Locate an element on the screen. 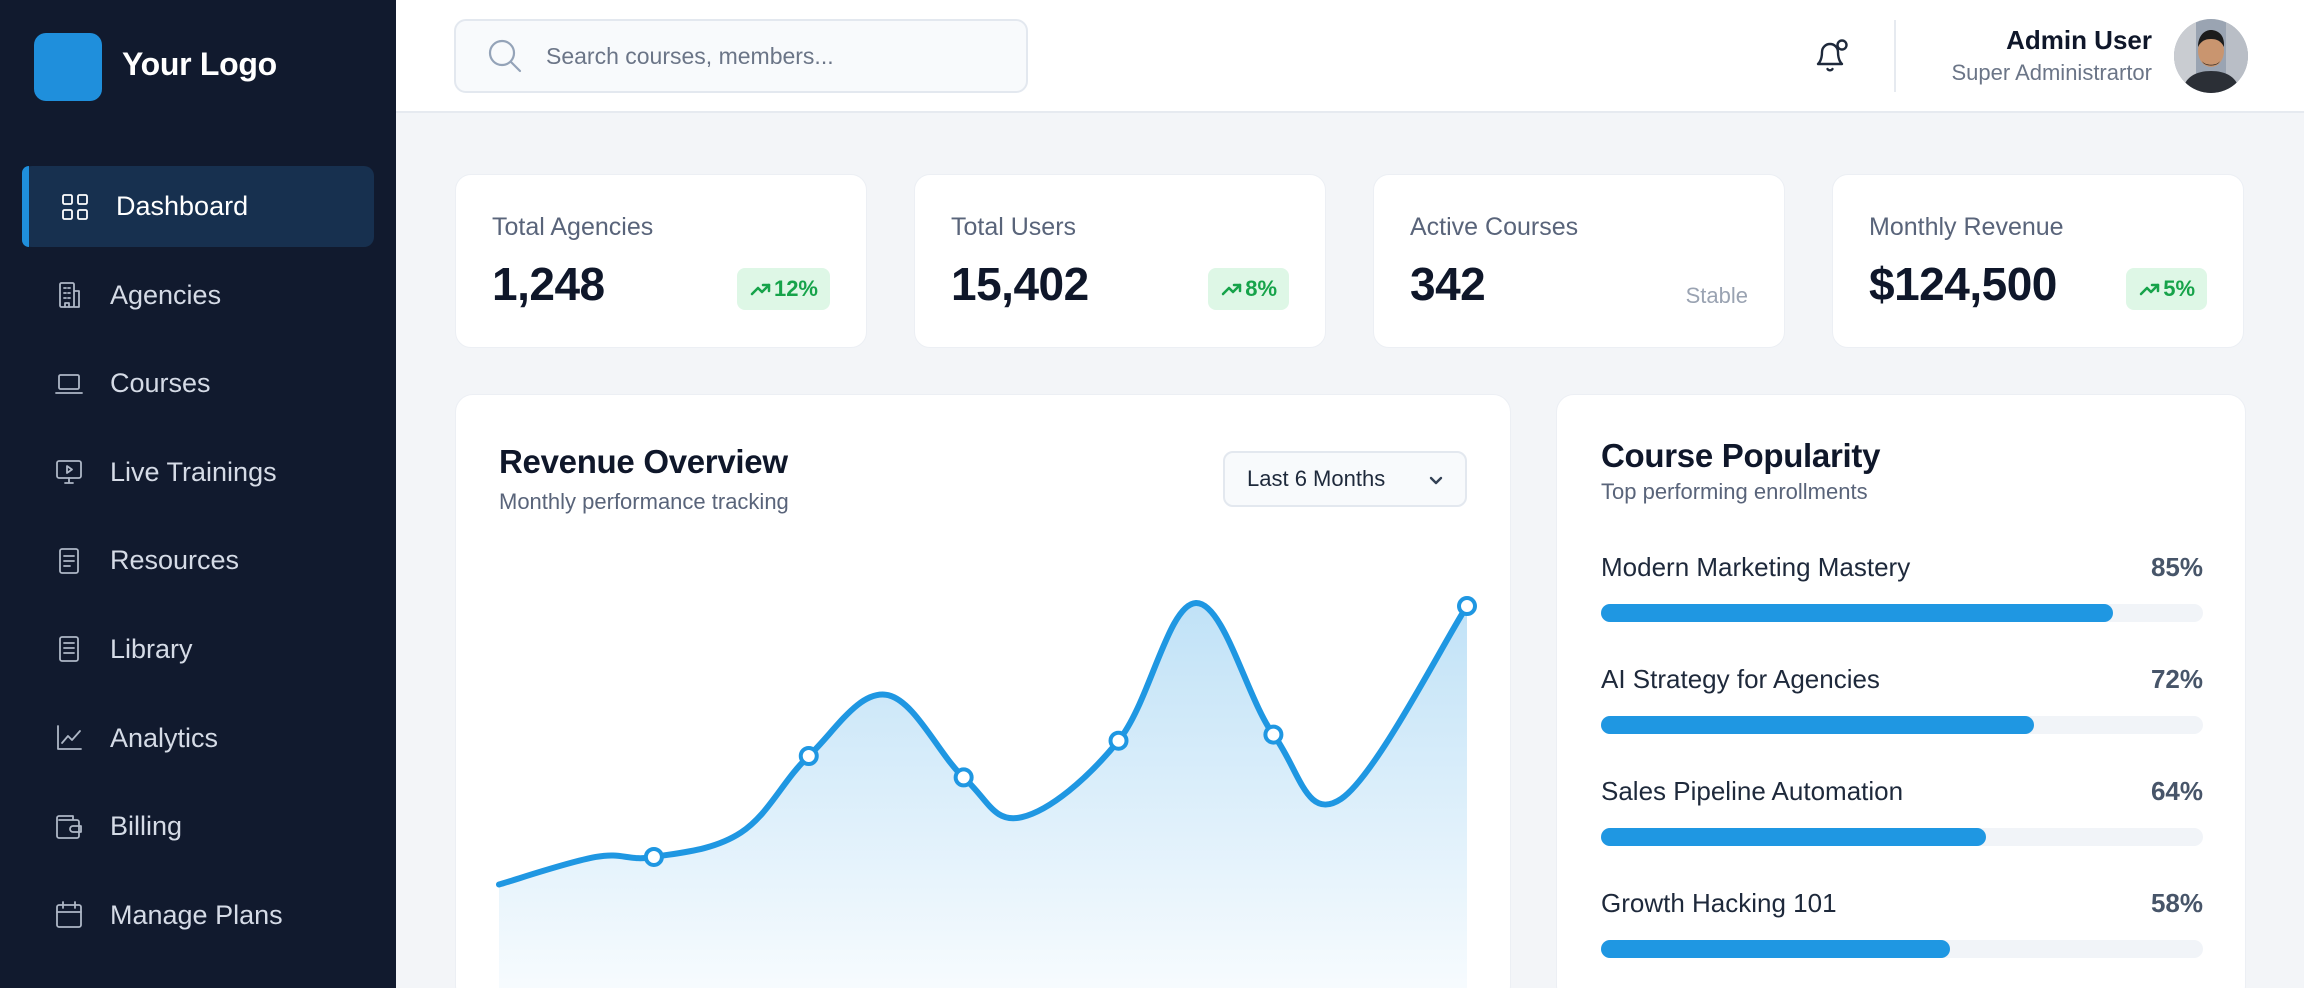 The height and width of the screenshot is (988, 2304). sidebar-item-analytics: Analytics is located at coordinates (198, 738).